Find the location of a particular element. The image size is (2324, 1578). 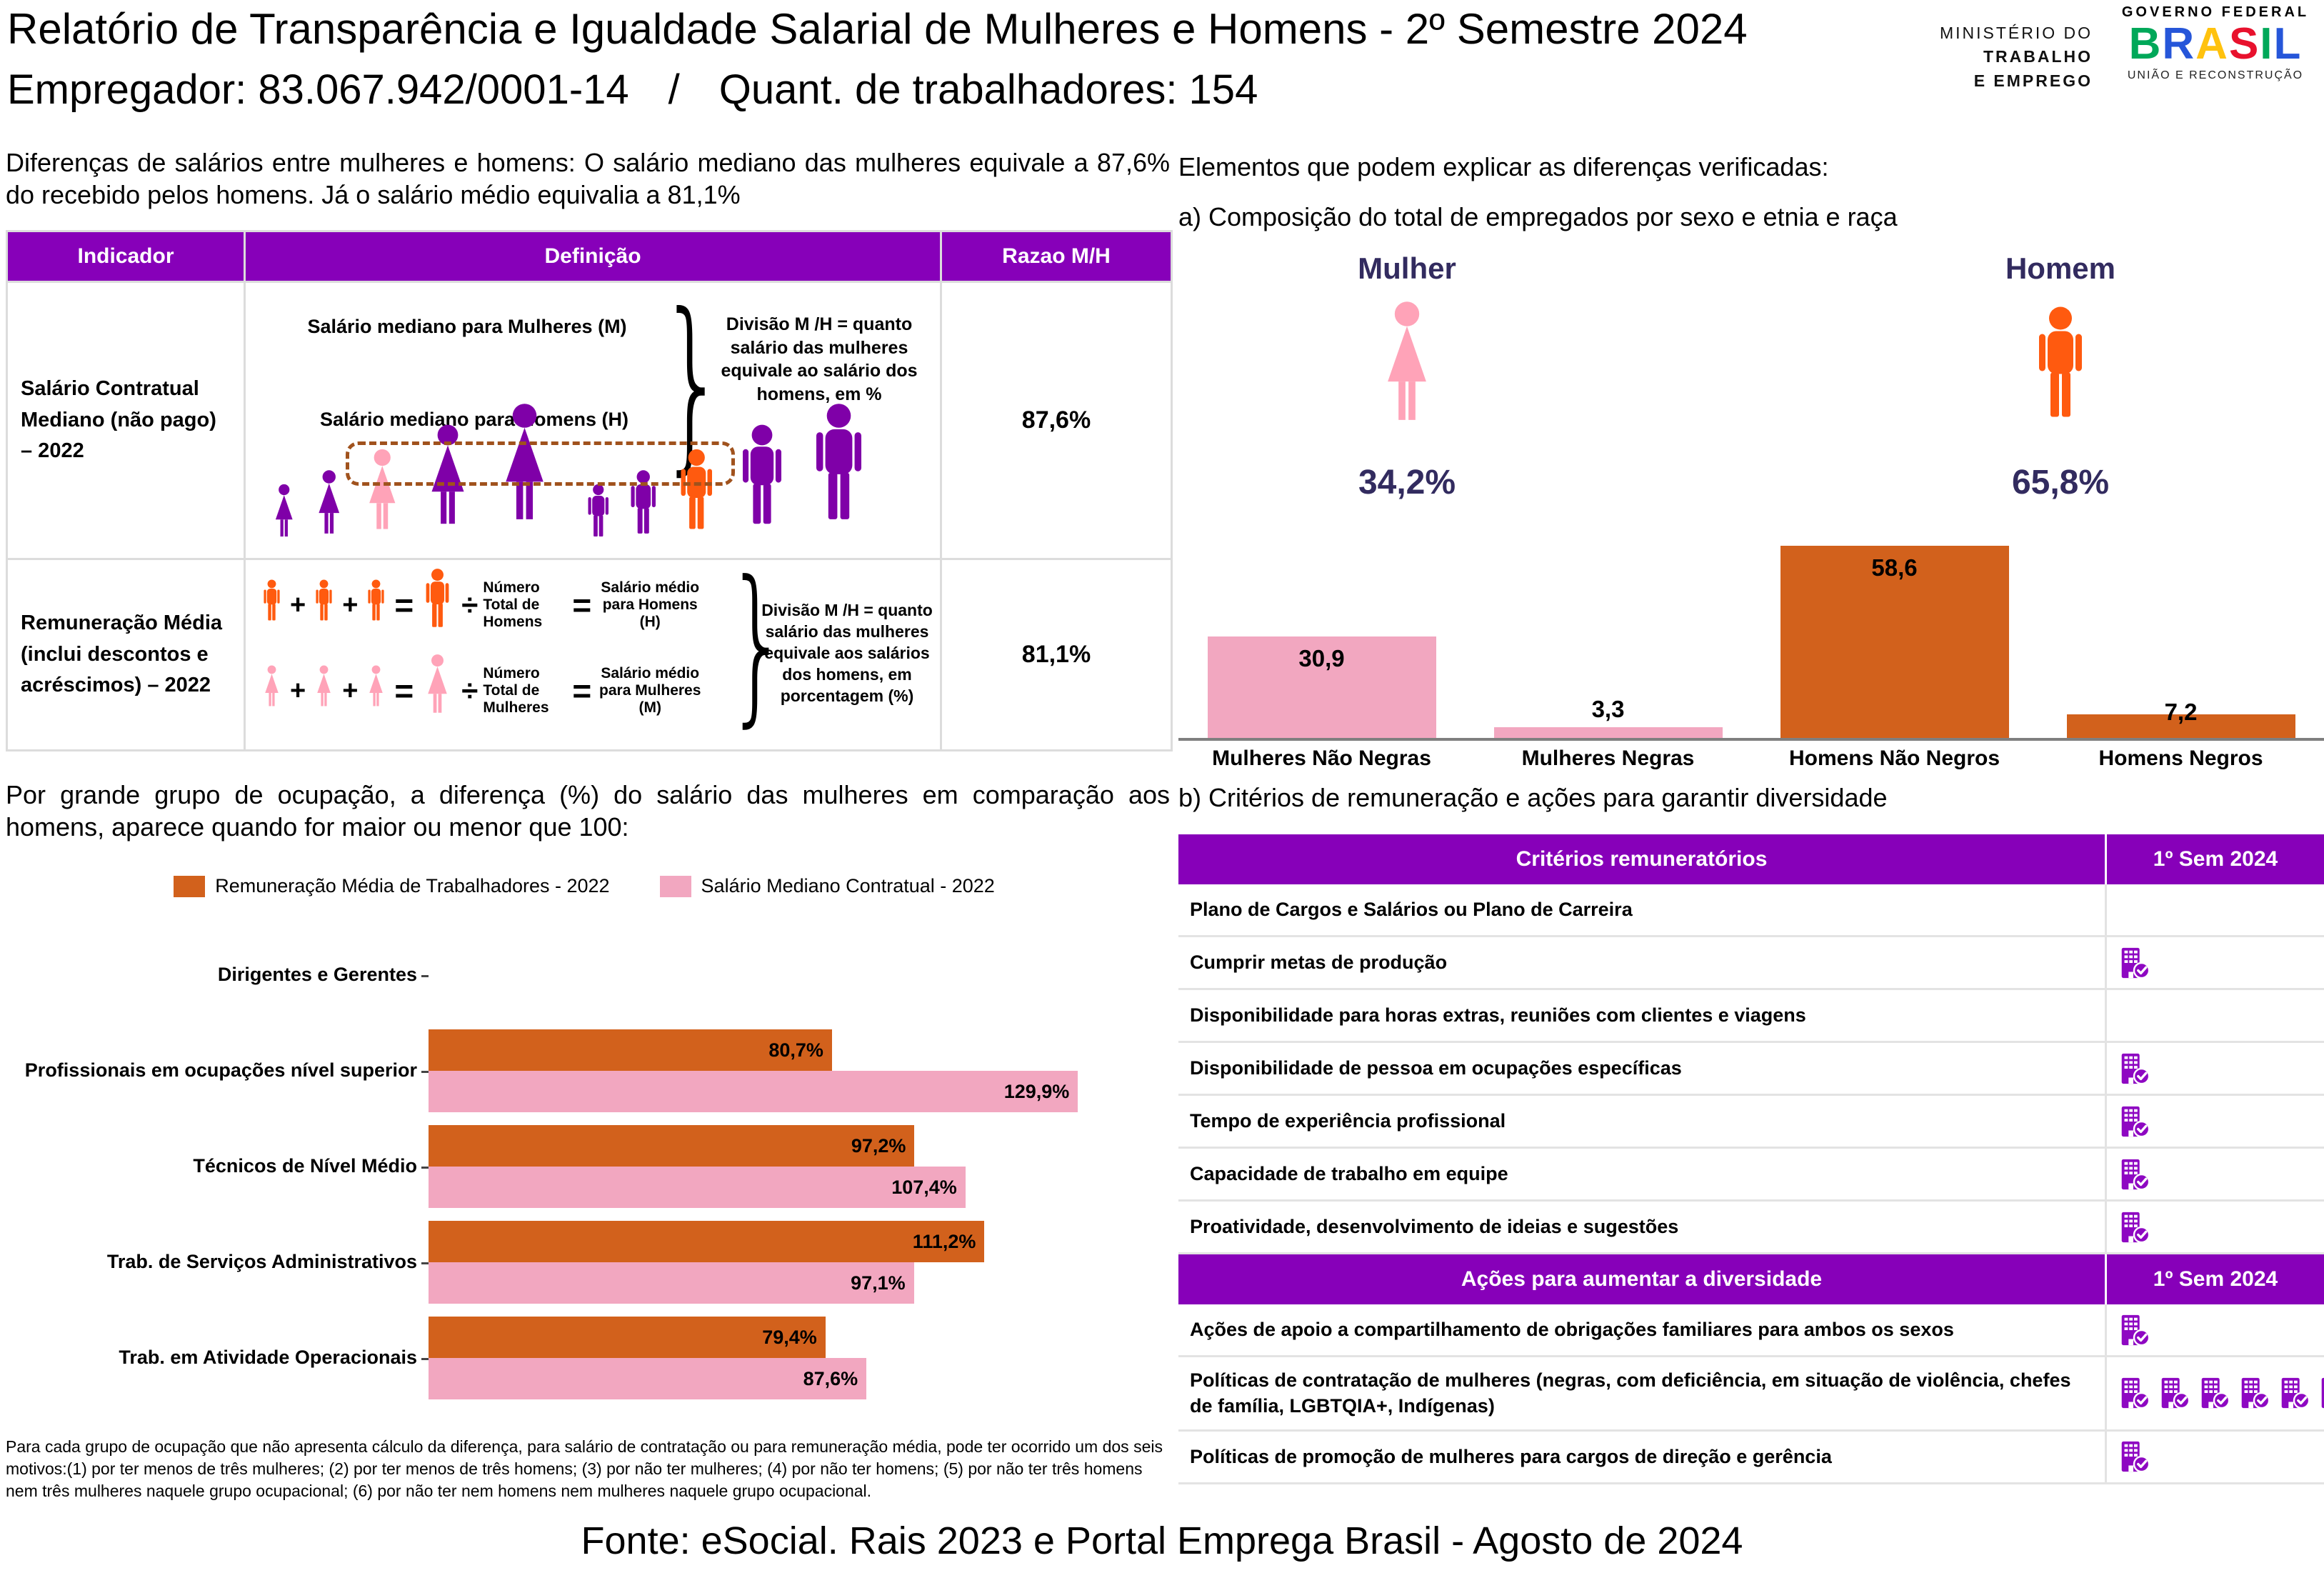

bar-label: 97,2% is located at coordinates (878, 1145).